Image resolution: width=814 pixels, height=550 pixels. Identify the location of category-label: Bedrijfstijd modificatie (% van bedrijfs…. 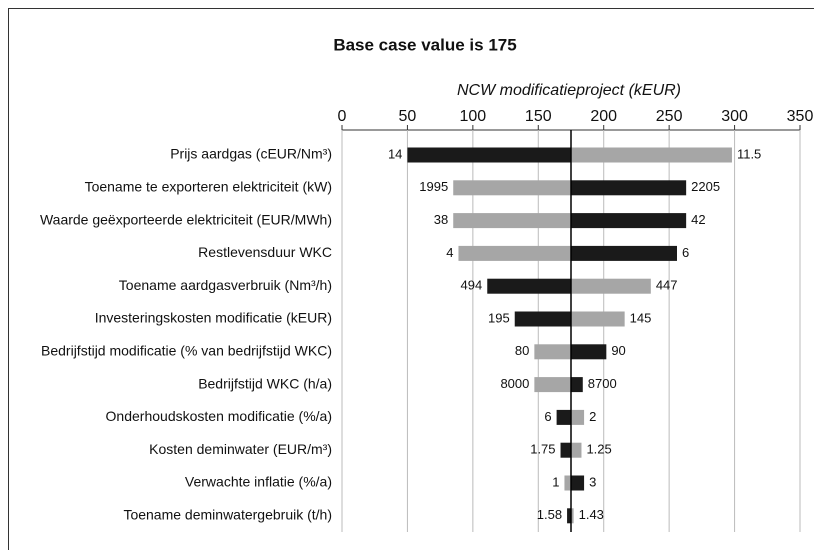
(186, 351).